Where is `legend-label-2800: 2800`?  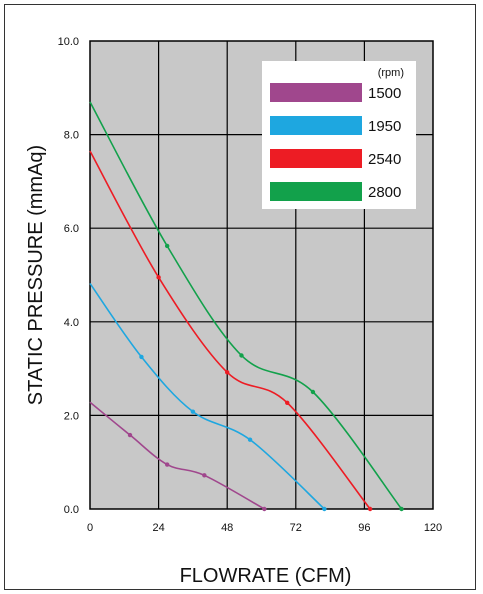
legend-label-2800: 2800 is located at coordinates (384, 192).